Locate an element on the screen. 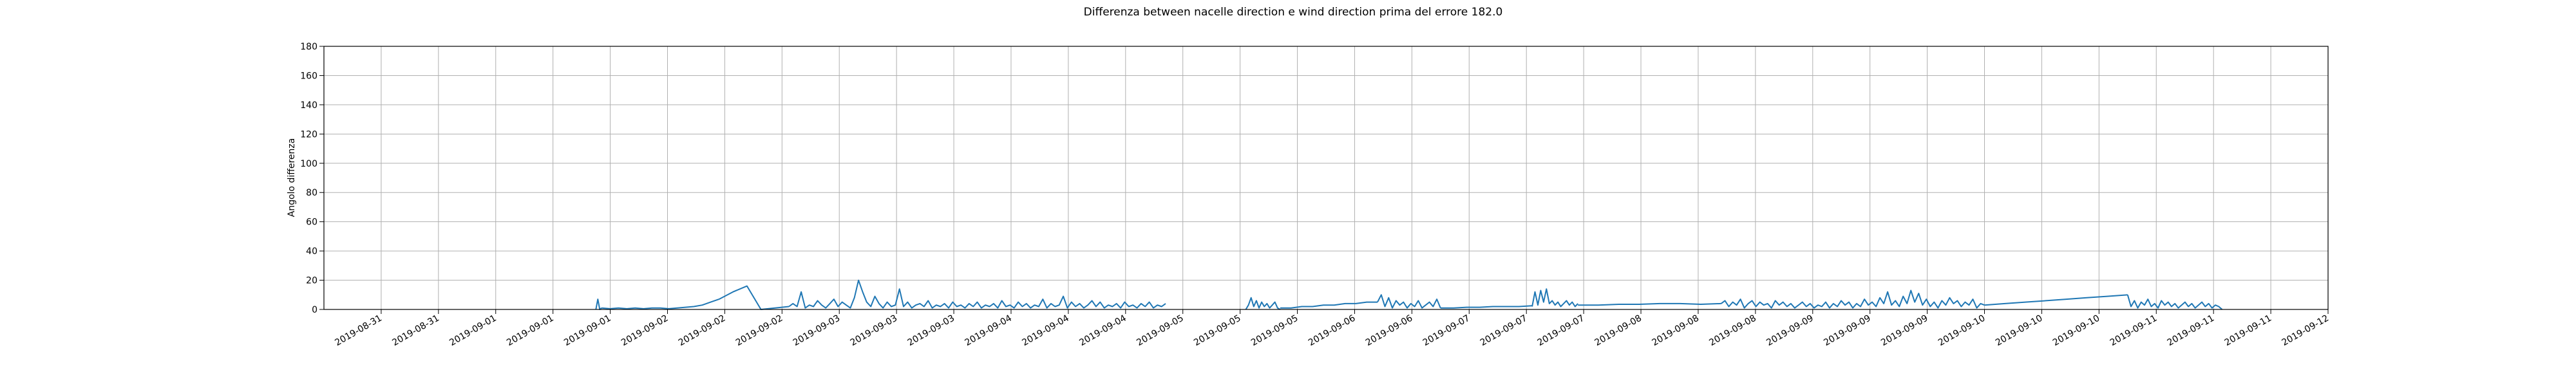  series-layer is located at coordinates (1409, 294).